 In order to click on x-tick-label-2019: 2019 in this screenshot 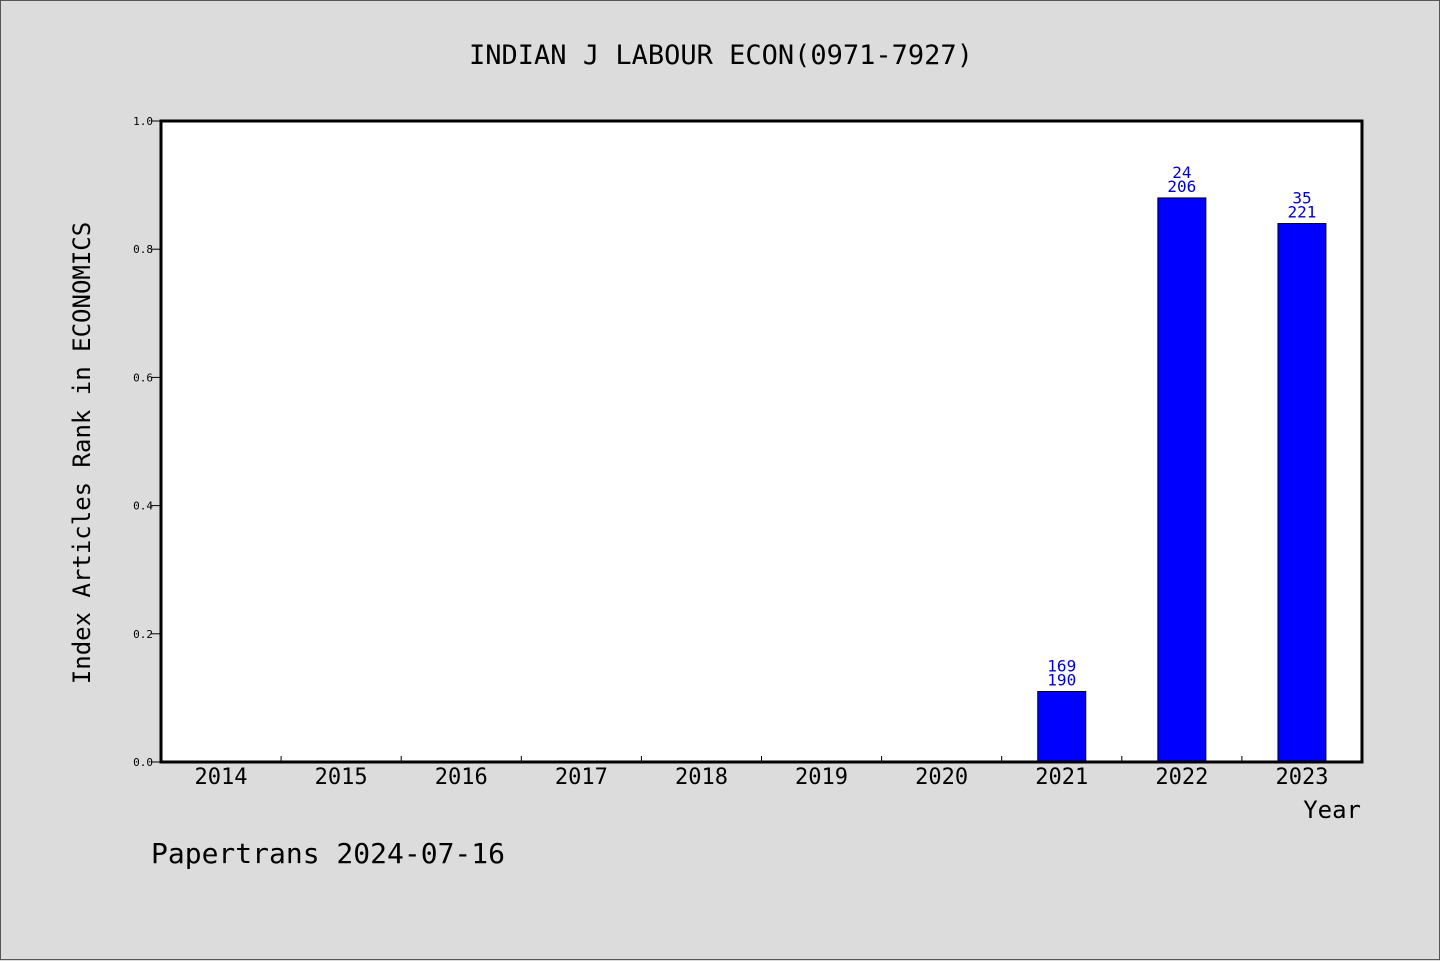, I will do `click(821, 777)`.